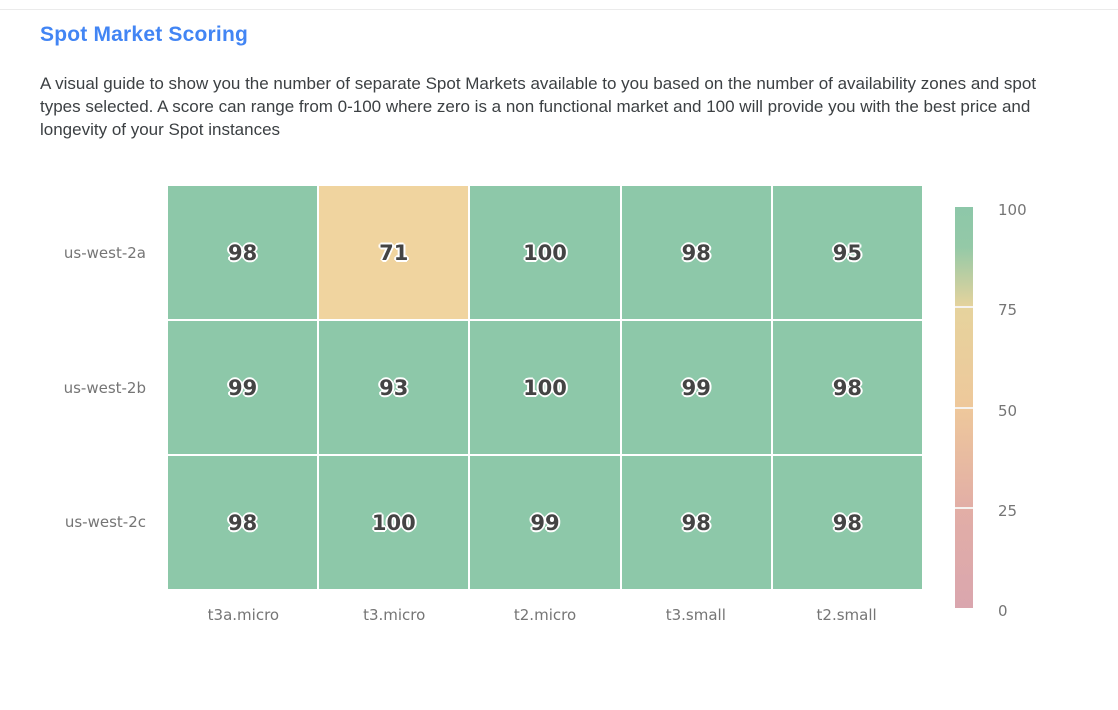 The width and height of the screenshot is (1118, 710). I want to click on colorbar-gradient, so click(964, 407).